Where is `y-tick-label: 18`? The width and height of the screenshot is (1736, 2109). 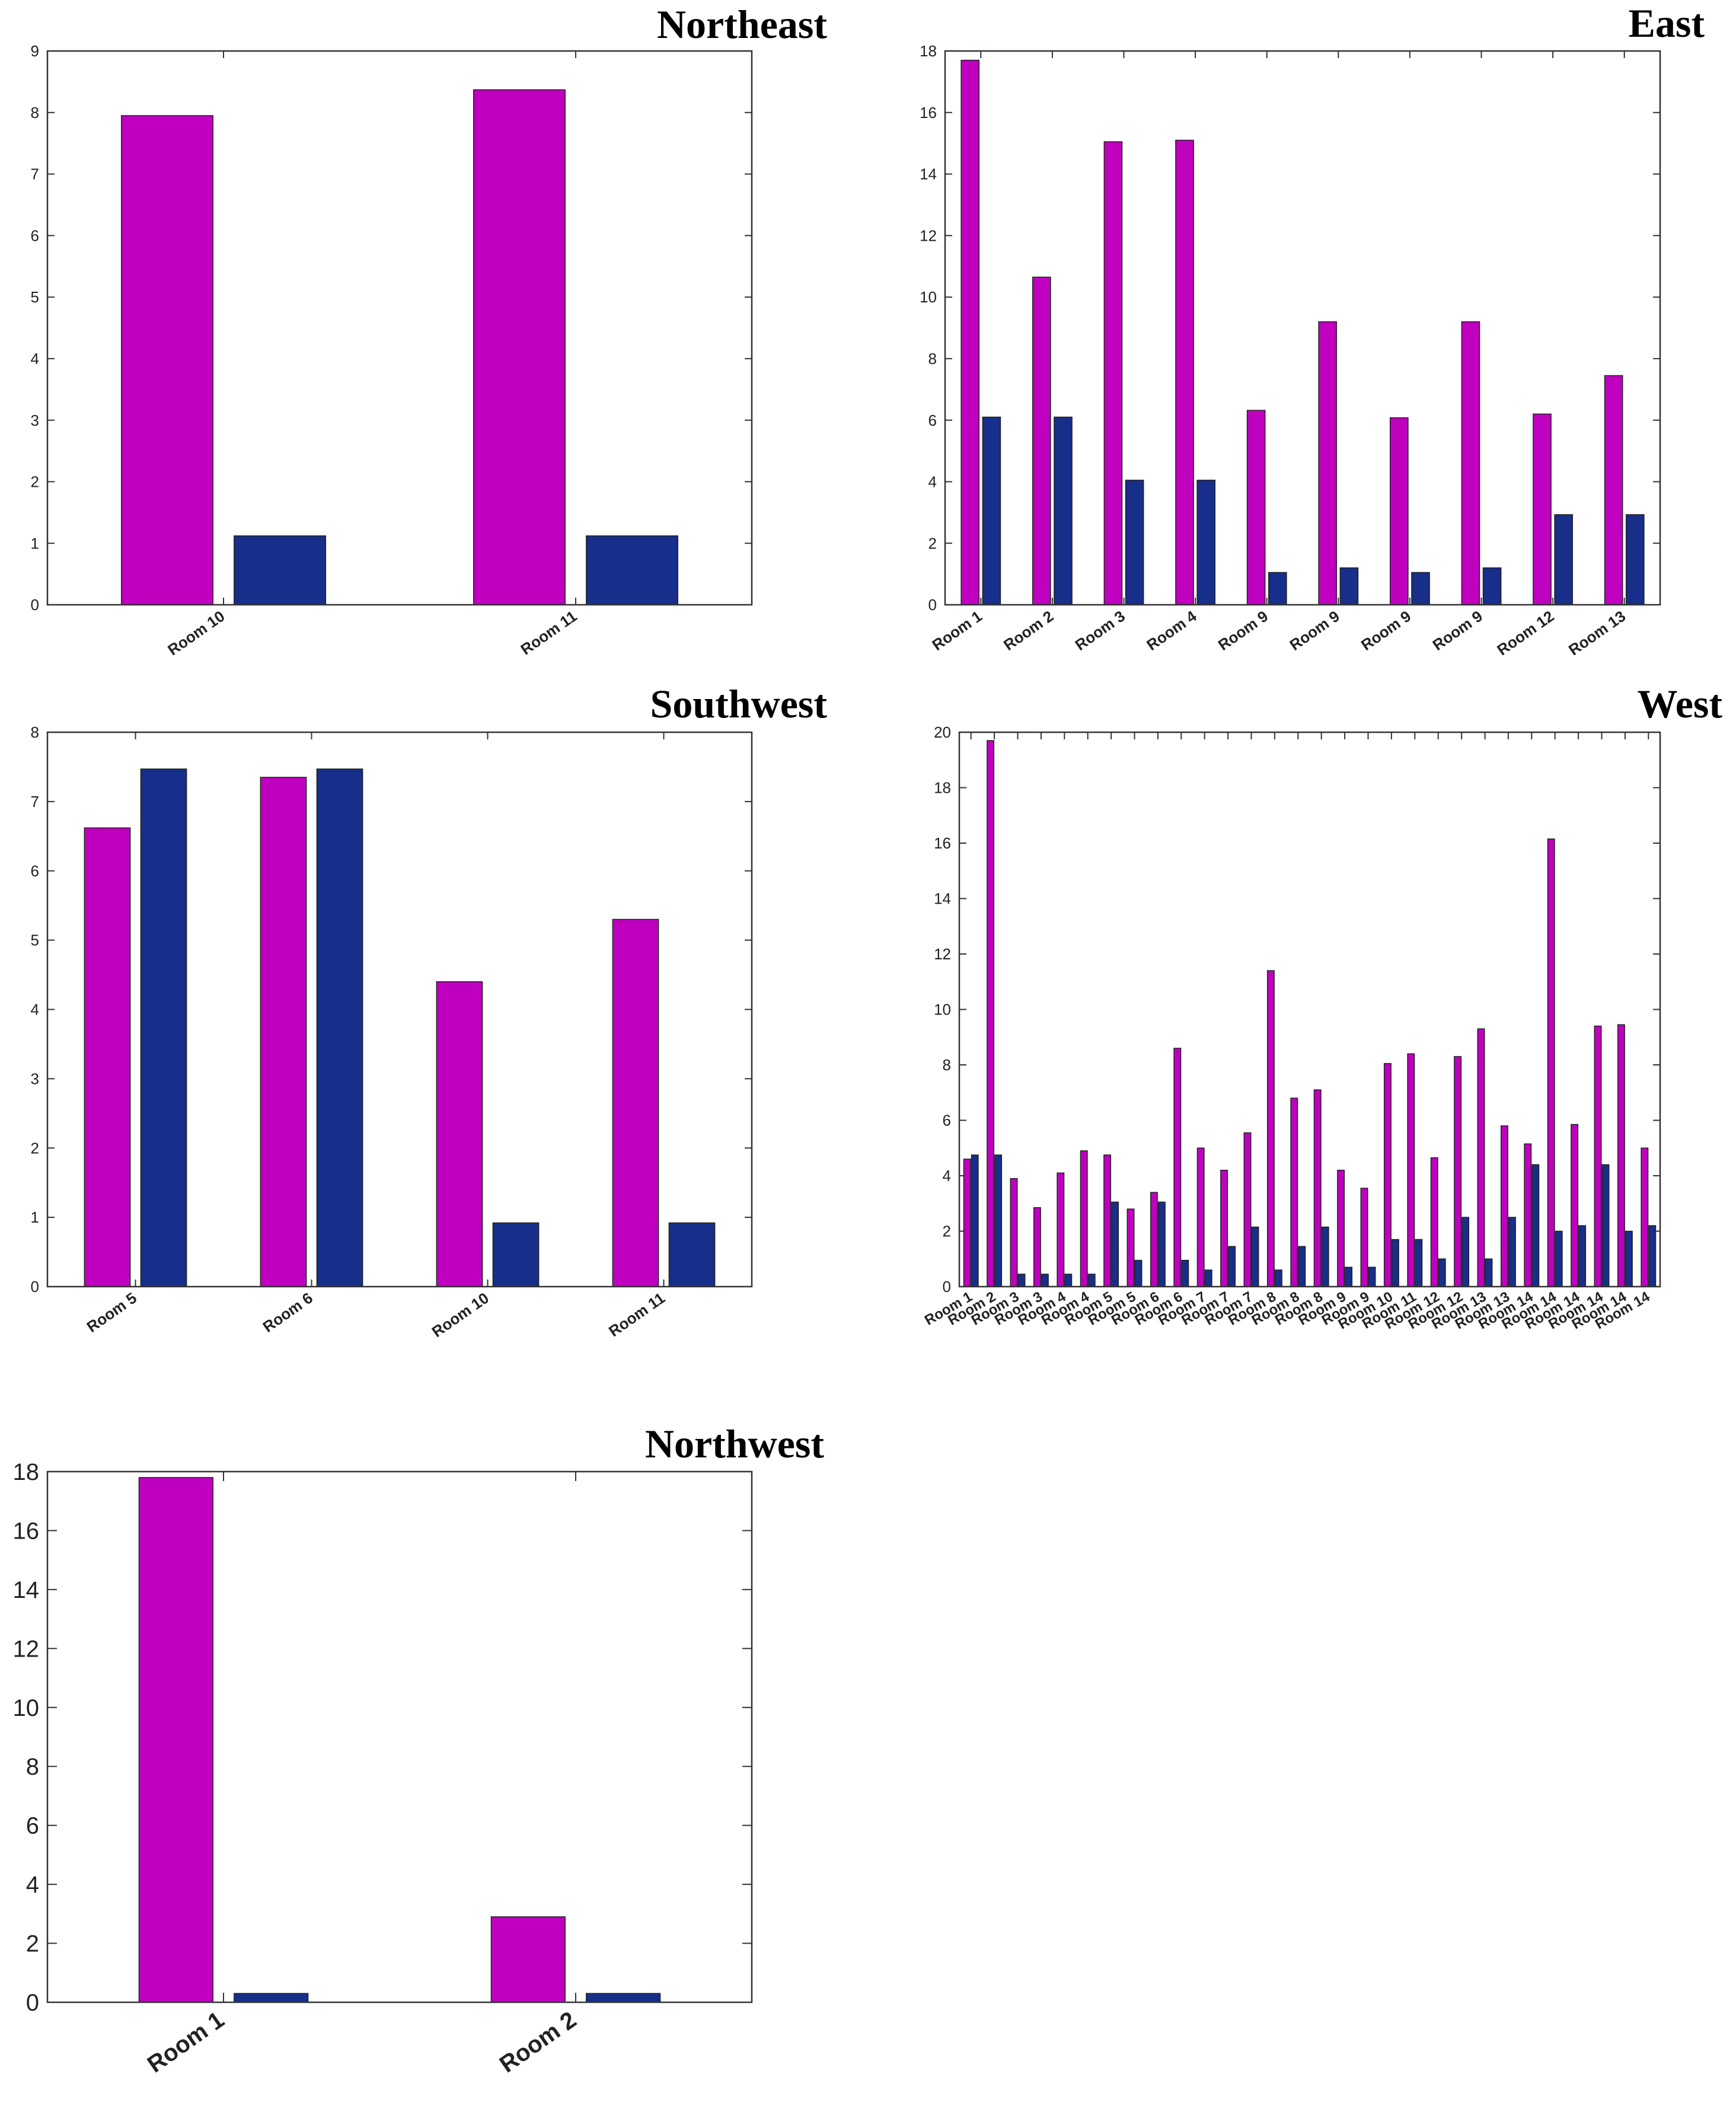 y-tick-label: 18 is located at coordinates (26, 1472).